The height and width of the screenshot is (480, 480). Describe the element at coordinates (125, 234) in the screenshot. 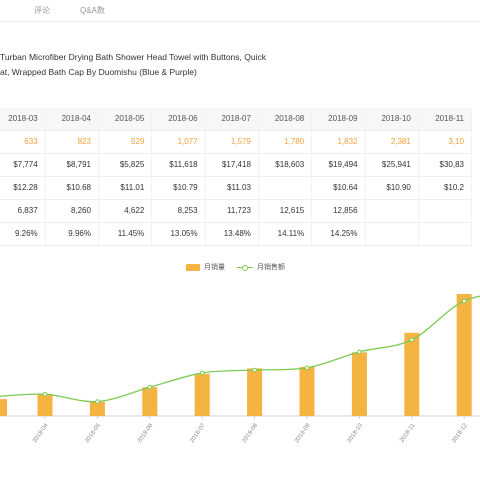

I see `table-cell: 11.45%` at that location.